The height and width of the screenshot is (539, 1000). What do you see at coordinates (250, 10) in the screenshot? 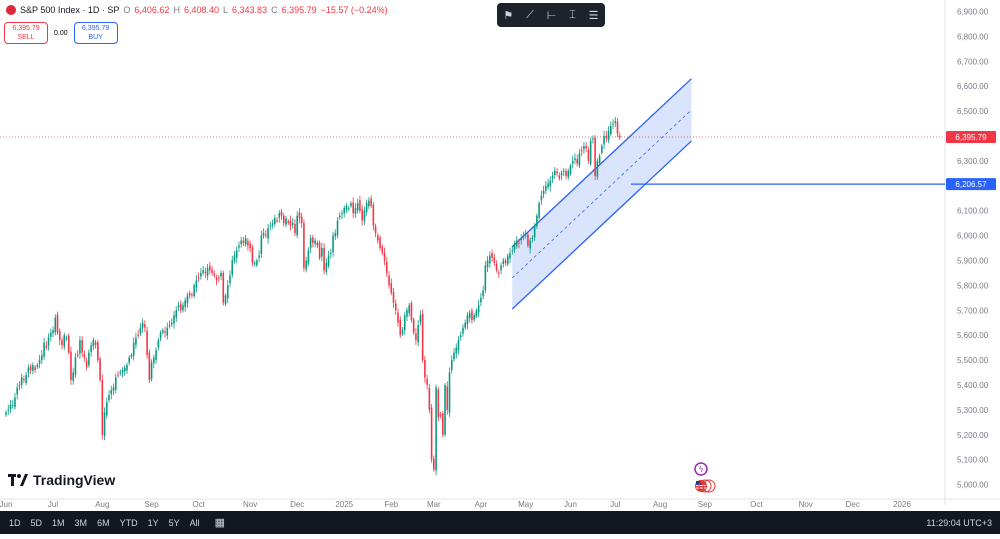
I see `low-value: 6,343.83` at bounding box center [250, 10].